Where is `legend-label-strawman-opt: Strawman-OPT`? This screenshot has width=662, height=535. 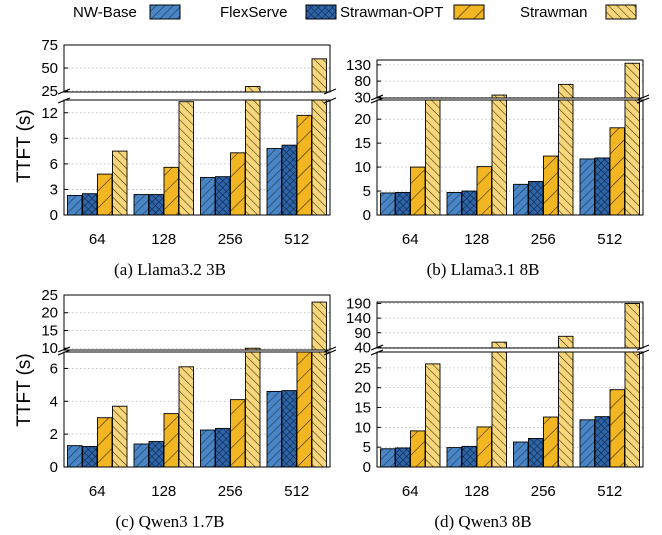 legend-label-strawman-opt: Strawman-OPT is located at coordinates (391, 12).